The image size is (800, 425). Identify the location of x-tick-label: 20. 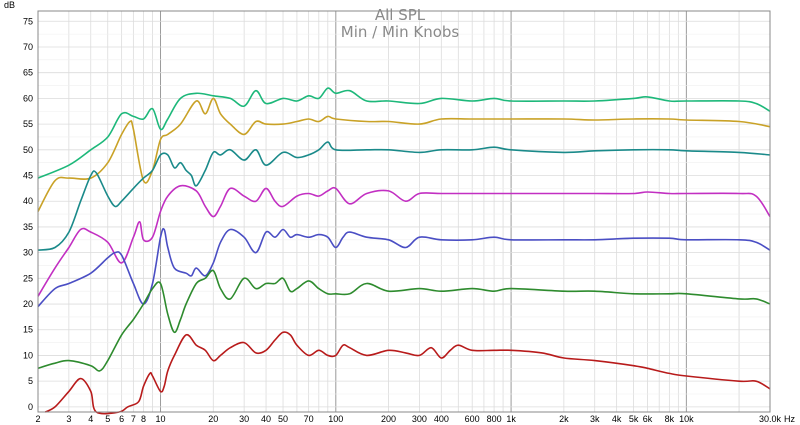
(213, 419).